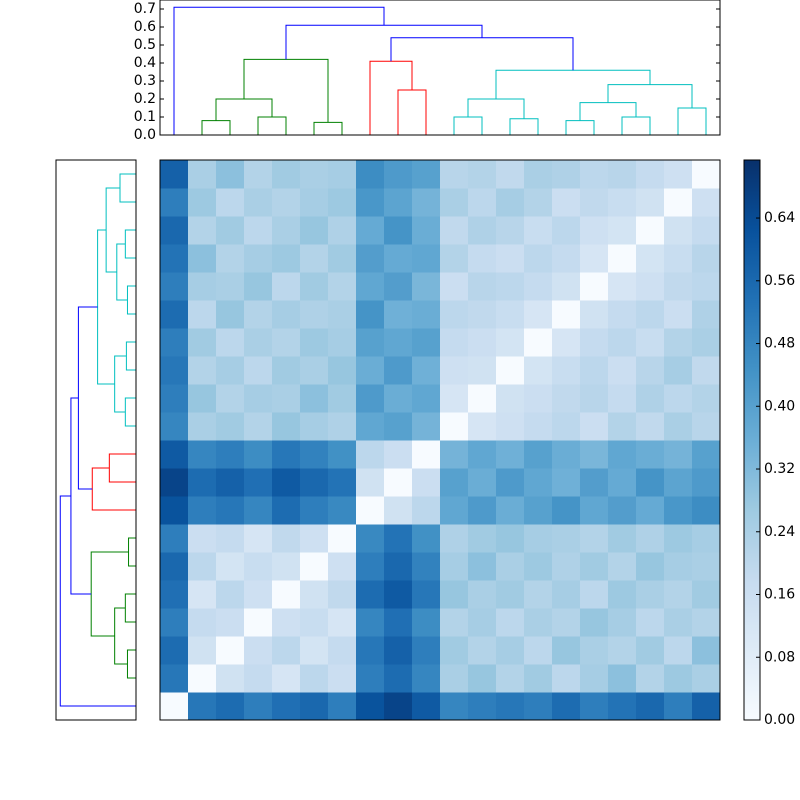  Describe the element at coordinates (145, 27) in the screenshot. I see `y-tick-label: 0.6` at that location.